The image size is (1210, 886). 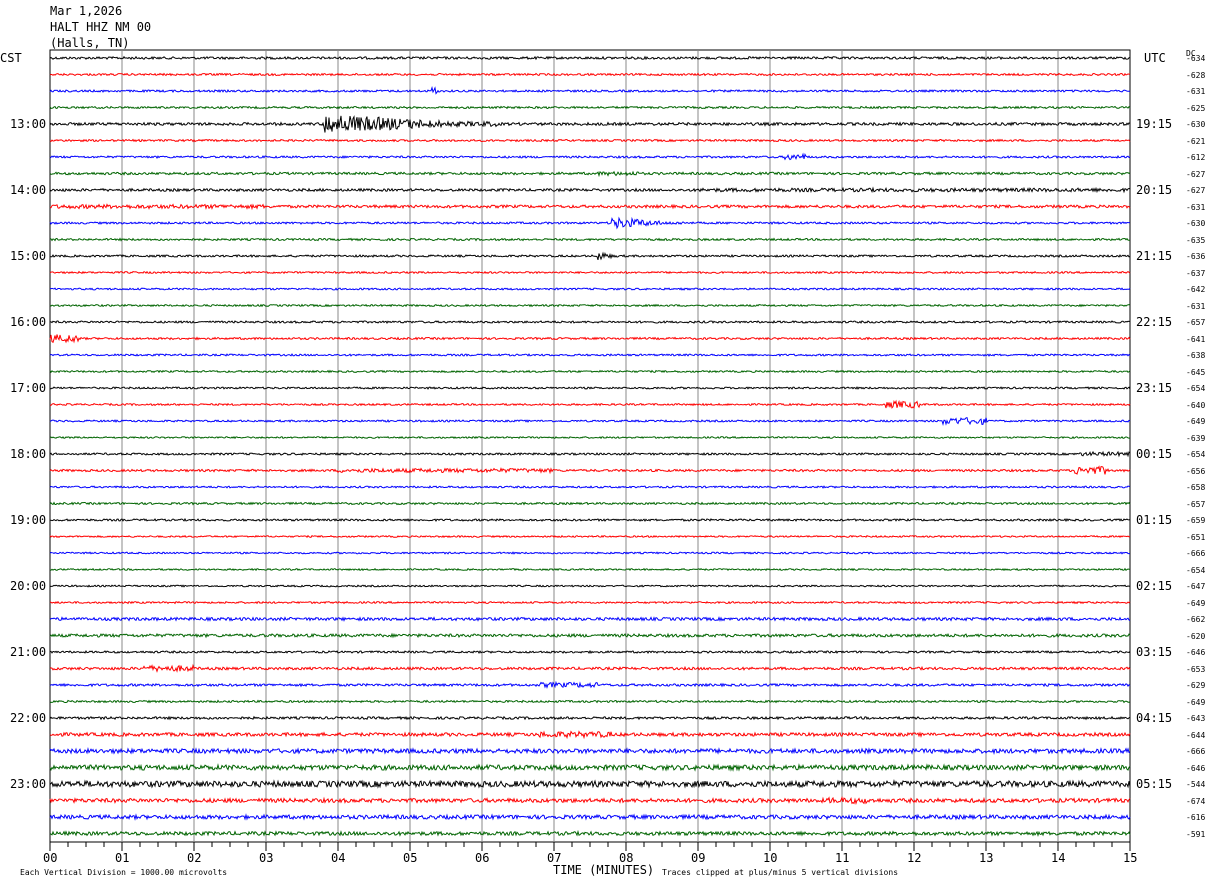 What do you see at coordinates (1154, 454) in the screenshot?
I see `right-hour-label: 00:15` at bounding box center [1154, 454].